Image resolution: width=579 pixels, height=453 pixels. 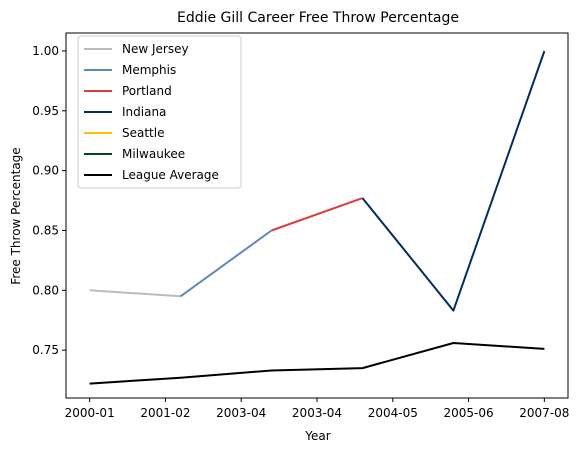 I want to click on series-line-portland, so click(x=317, y=214).